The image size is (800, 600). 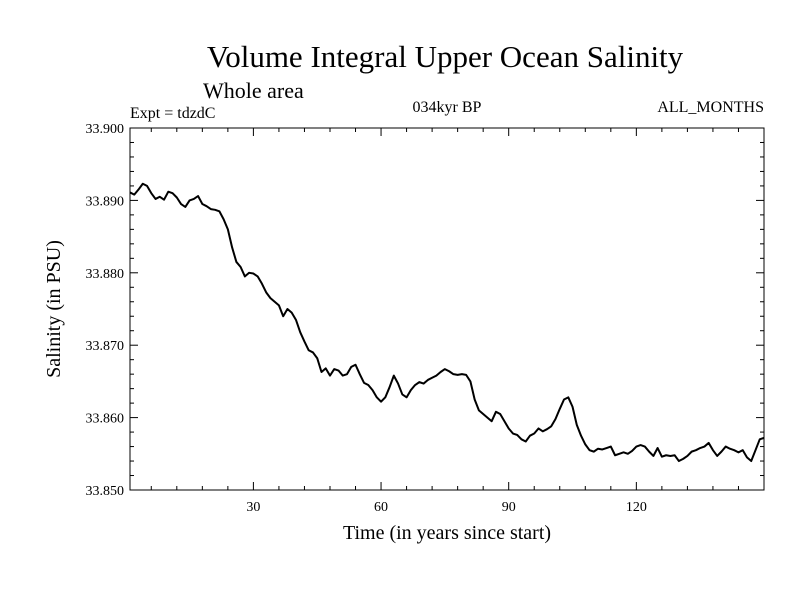 What do you see at coordinates (105, 274) in the screenshot?
I see `y-tick-label: 33.880` at bounding box center [105, 274].